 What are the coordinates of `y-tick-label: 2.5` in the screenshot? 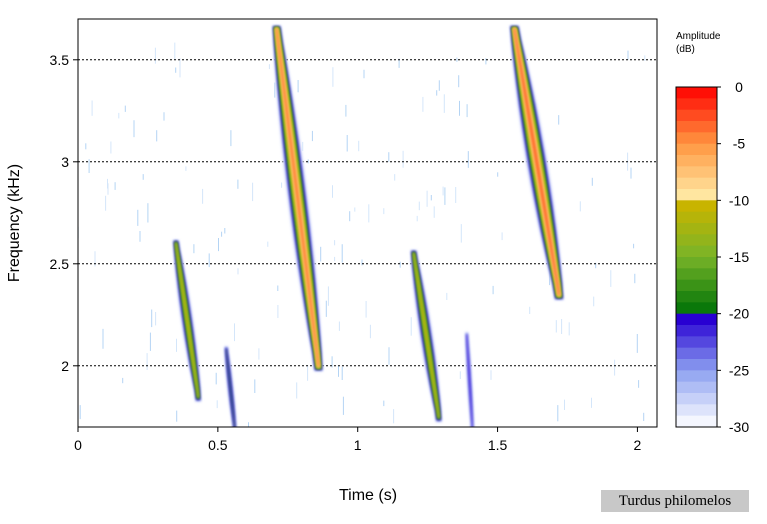 It's located at (60, 264).